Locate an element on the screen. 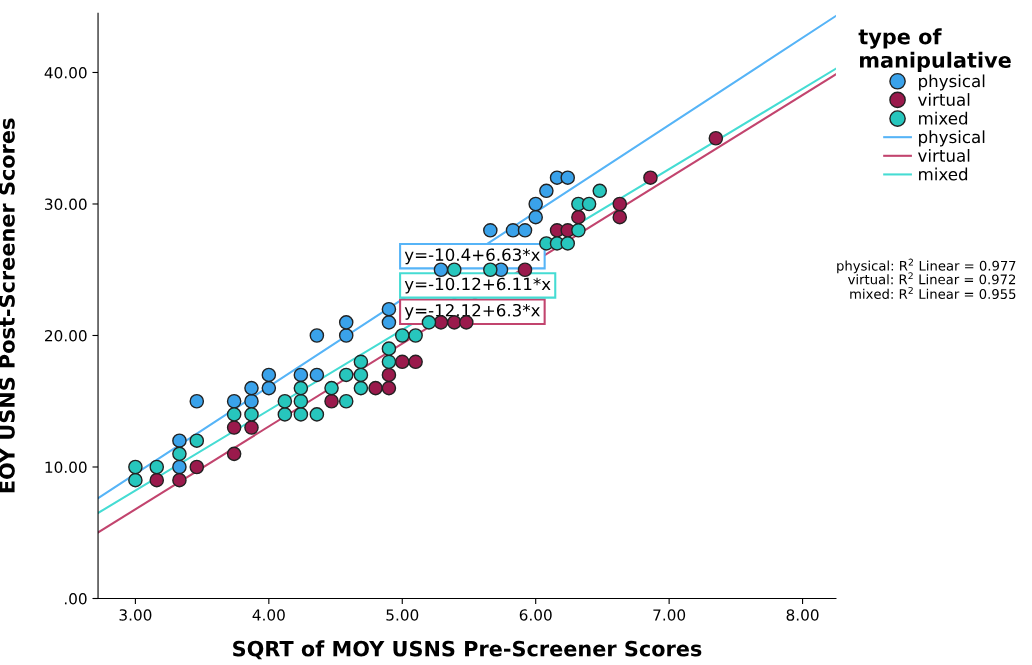 Image resolution: width=1032 pixels, height=665 pixels. x-tick-label: 4.00 is located at coordinates (268, 615).